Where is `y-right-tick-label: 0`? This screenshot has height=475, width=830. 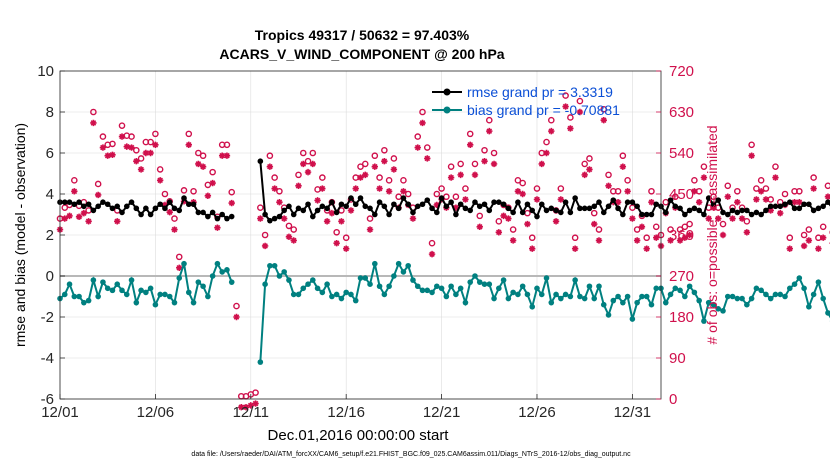 y-right-tick-label: 0 is located at coordinates (673, 399).